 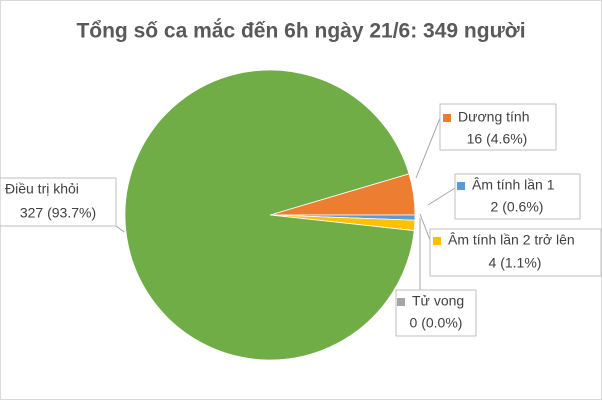 I want to click on value-label: 2 (0.6%), so click(x=517, y=207).